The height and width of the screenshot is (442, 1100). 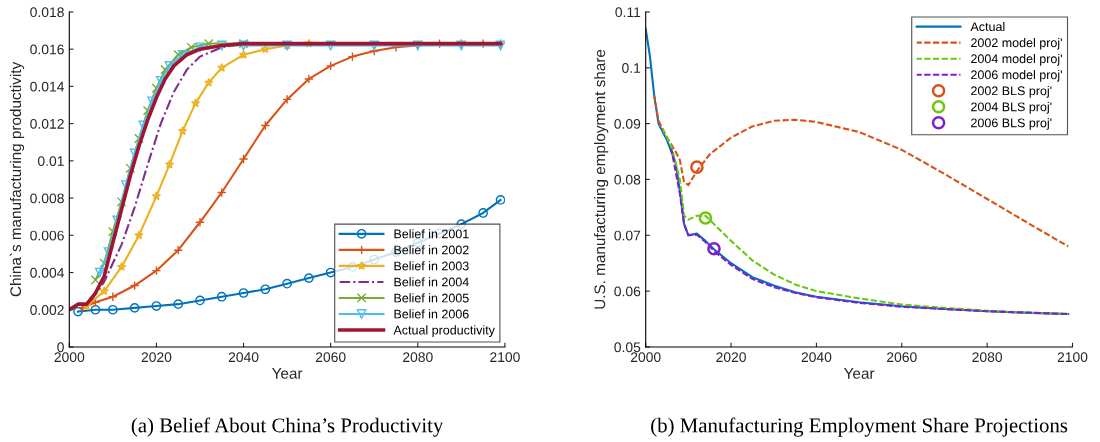 I want to click on y-tick-label: 0.08, so click(x=627, y=179).